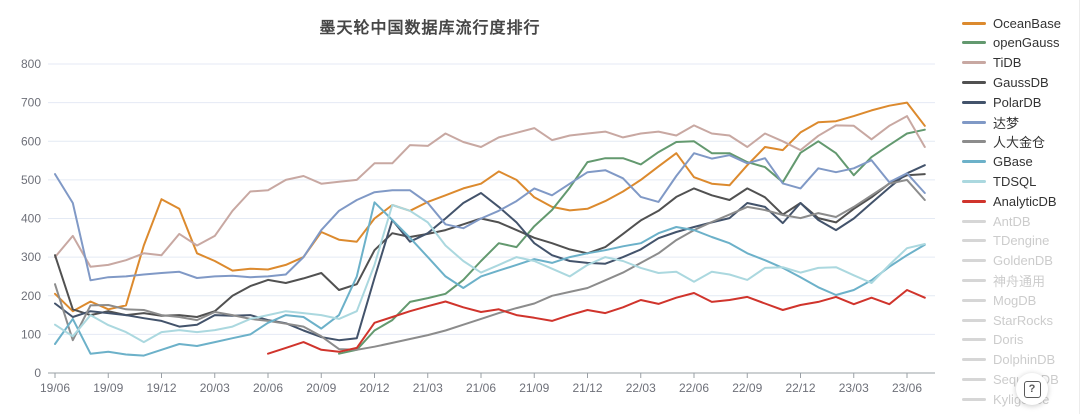  I want to click on legend-item-OceanBase: OceanBase, so click(1011, 23).